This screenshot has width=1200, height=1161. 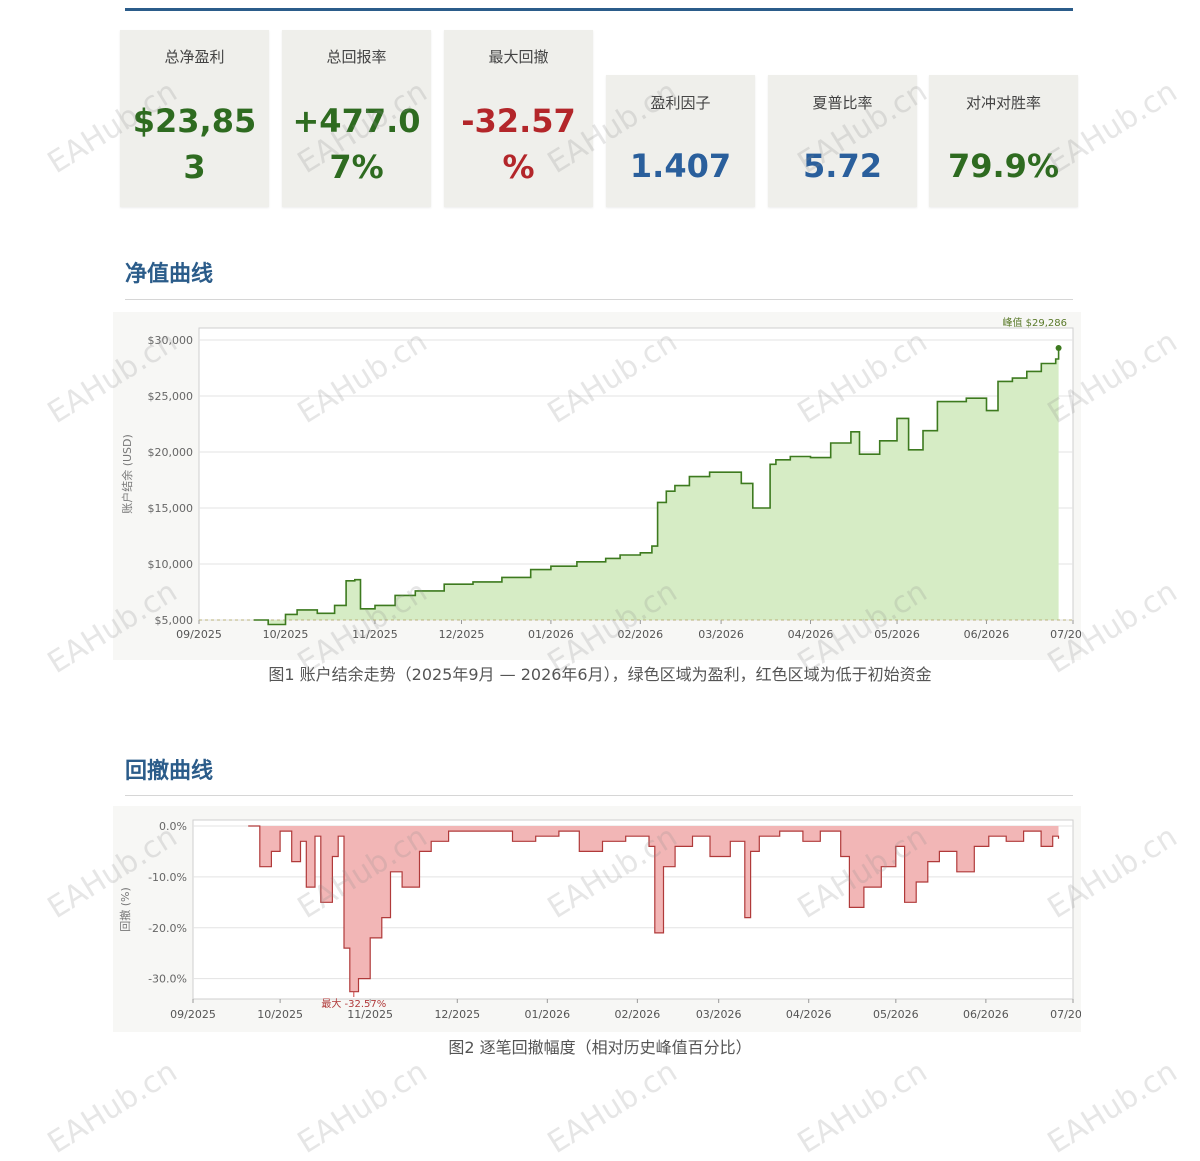 What do you see at coordinates (125, 909) in the screenshot?
I see `y-axis-label: 回撤 (%)` at bounding box center [125, 909].